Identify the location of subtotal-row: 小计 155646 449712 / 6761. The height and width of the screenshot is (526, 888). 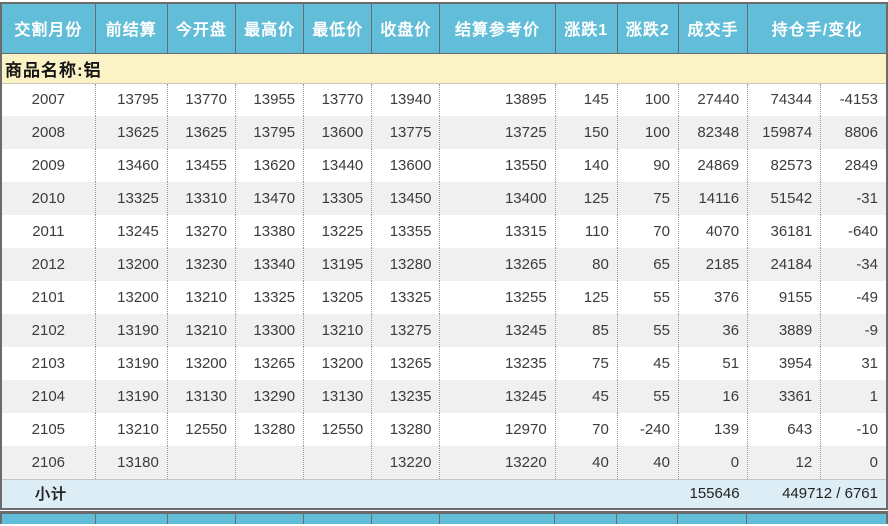
(444, 493).